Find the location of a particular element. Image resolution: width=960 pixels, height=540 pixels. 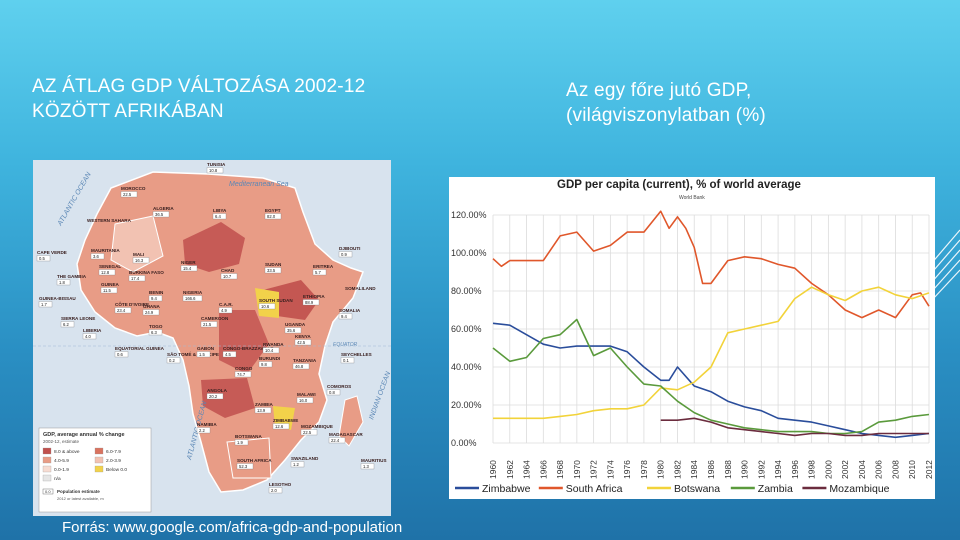

population-value: 10.7 is located at coordinates (227, 276).